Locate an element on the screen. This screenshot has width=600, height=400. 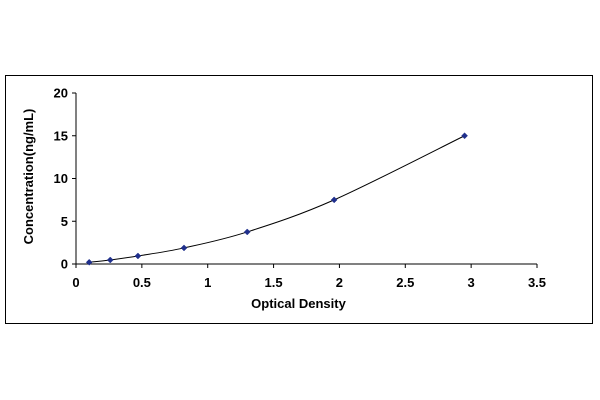
x-tick-label: 0 is located at coordinates (75, 282).